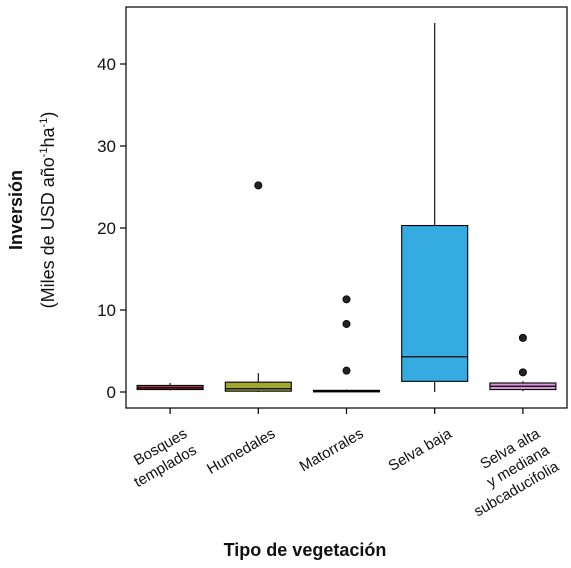 The height and width of the screenshot is (568, 571). Describe the element at coordinates (241, 451) in the screenshot. I see `x-tick-label: Humedales` at that location.